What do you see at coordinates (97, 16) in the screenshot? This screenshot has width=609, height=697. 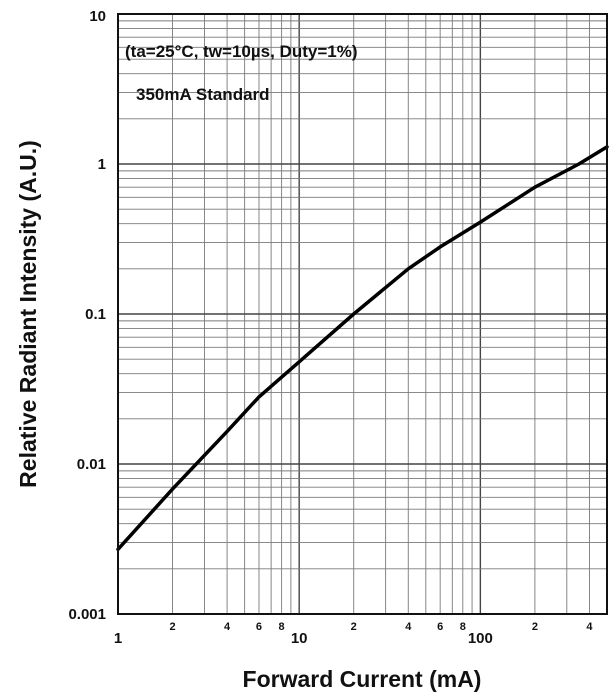 I see `y-tick-label: 10` at bounding box center [97, 16].